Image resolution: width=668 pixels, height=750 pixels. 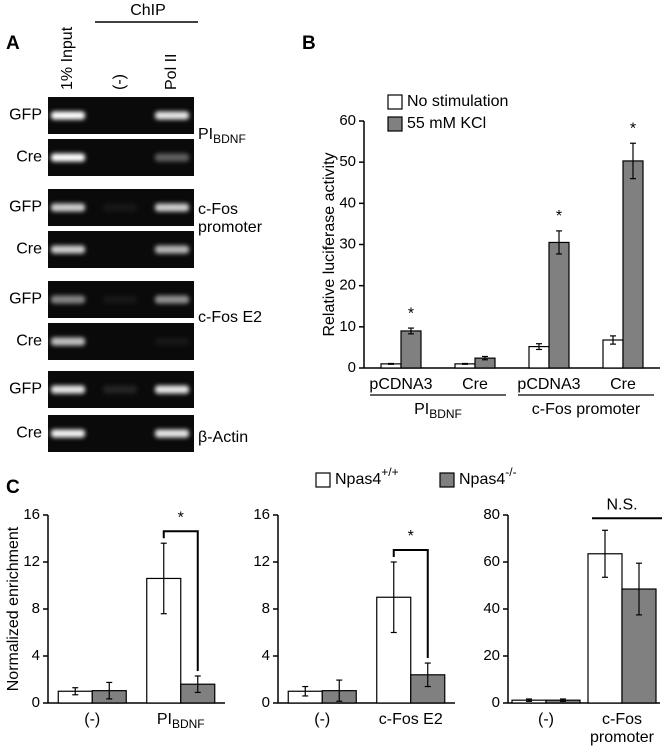 I want to click on y-tick-label: 50, so click(x=347, y=161).